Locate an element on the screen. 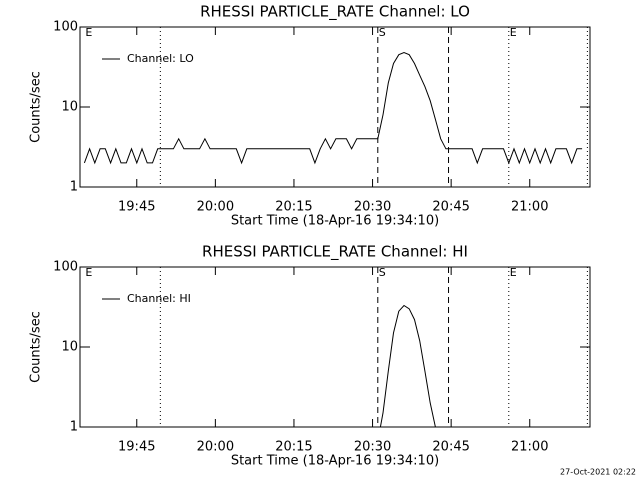 Image resolution: width=640 pixels, height=484 pixels. legend-label: Channel: HI is located at coordinates (159, 298).